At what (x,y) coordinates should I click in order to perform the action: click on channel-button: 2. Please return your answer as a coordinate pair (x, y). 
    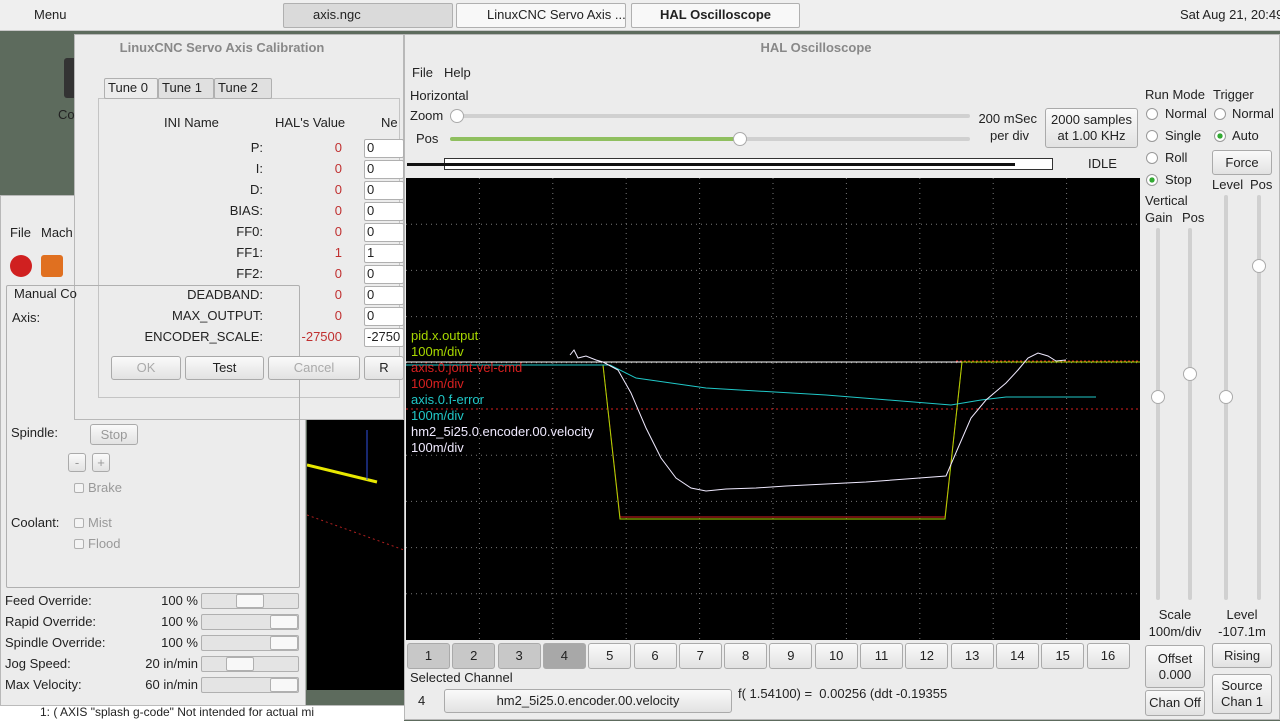
    Looking at the image, I should click on (474, 656).